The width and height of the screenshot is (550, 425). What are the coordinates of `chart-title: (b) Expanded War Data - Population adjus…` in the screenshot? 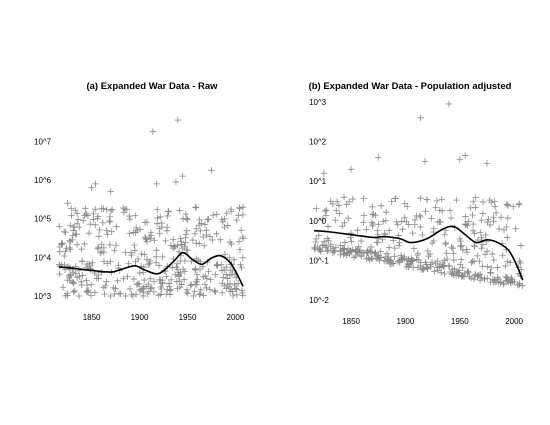 It's located at (410, 86).